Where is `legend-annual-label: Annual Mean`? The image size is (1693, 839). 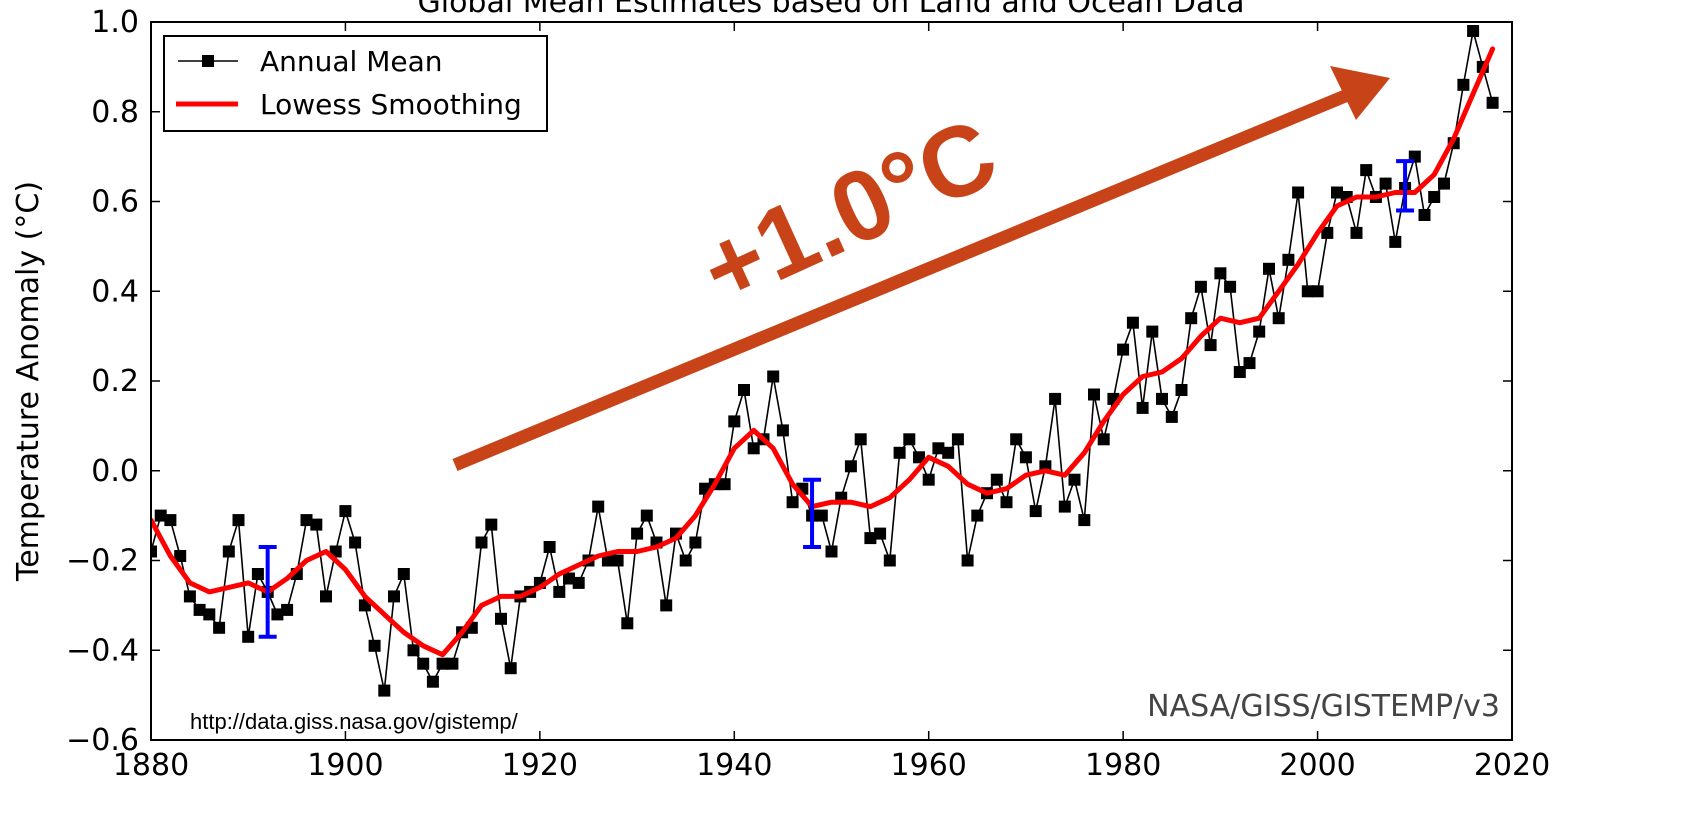
legend-annual-label: Annual Mean is located at coordinates (351, 61).